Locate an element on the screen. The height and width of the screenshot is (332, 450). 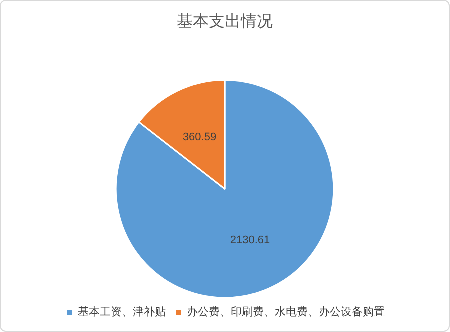
chart-title: 基本支出情况 is located at coordinates (225, 21).